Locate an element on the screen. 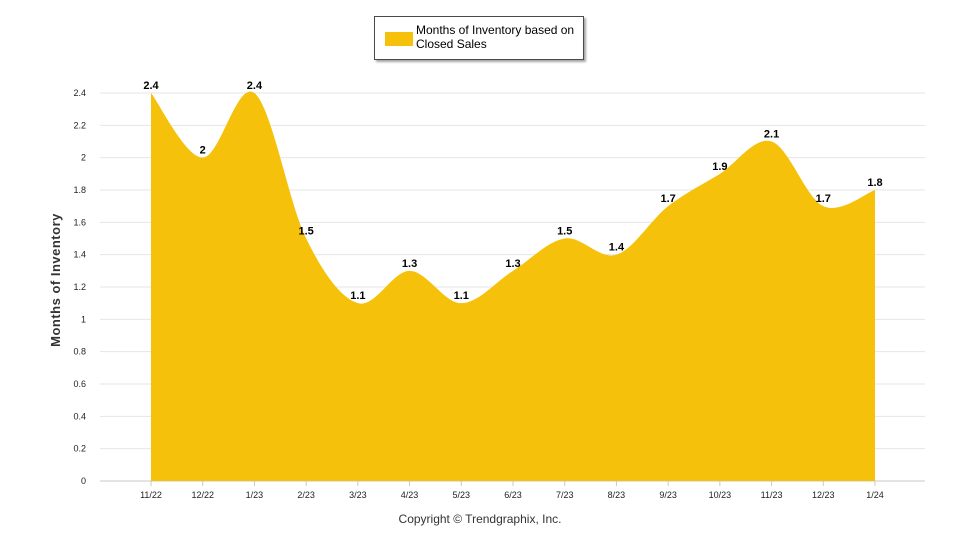 This screenshot has width=960, height=550. x-tick-label: 4/23 is located at coordinates (410, 495).